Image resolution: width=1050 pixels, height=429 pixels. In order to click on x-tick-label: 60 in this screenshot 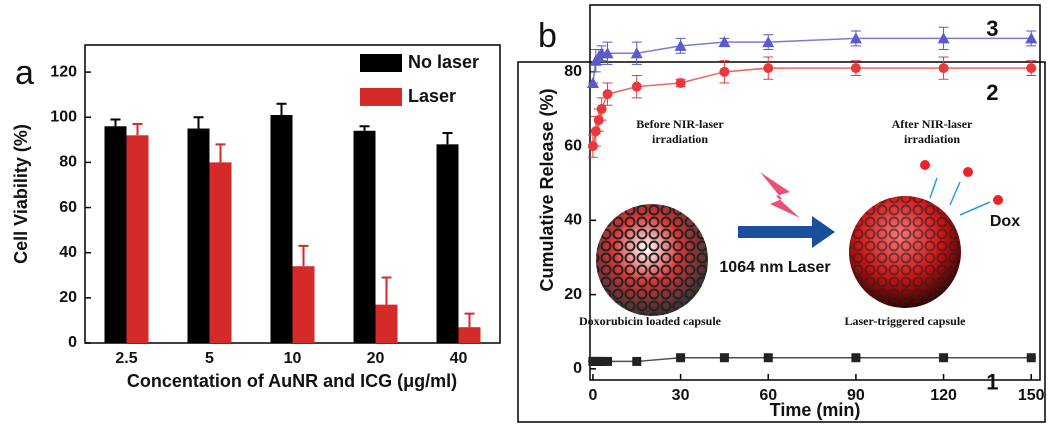, I will do `click(768, 395)`.